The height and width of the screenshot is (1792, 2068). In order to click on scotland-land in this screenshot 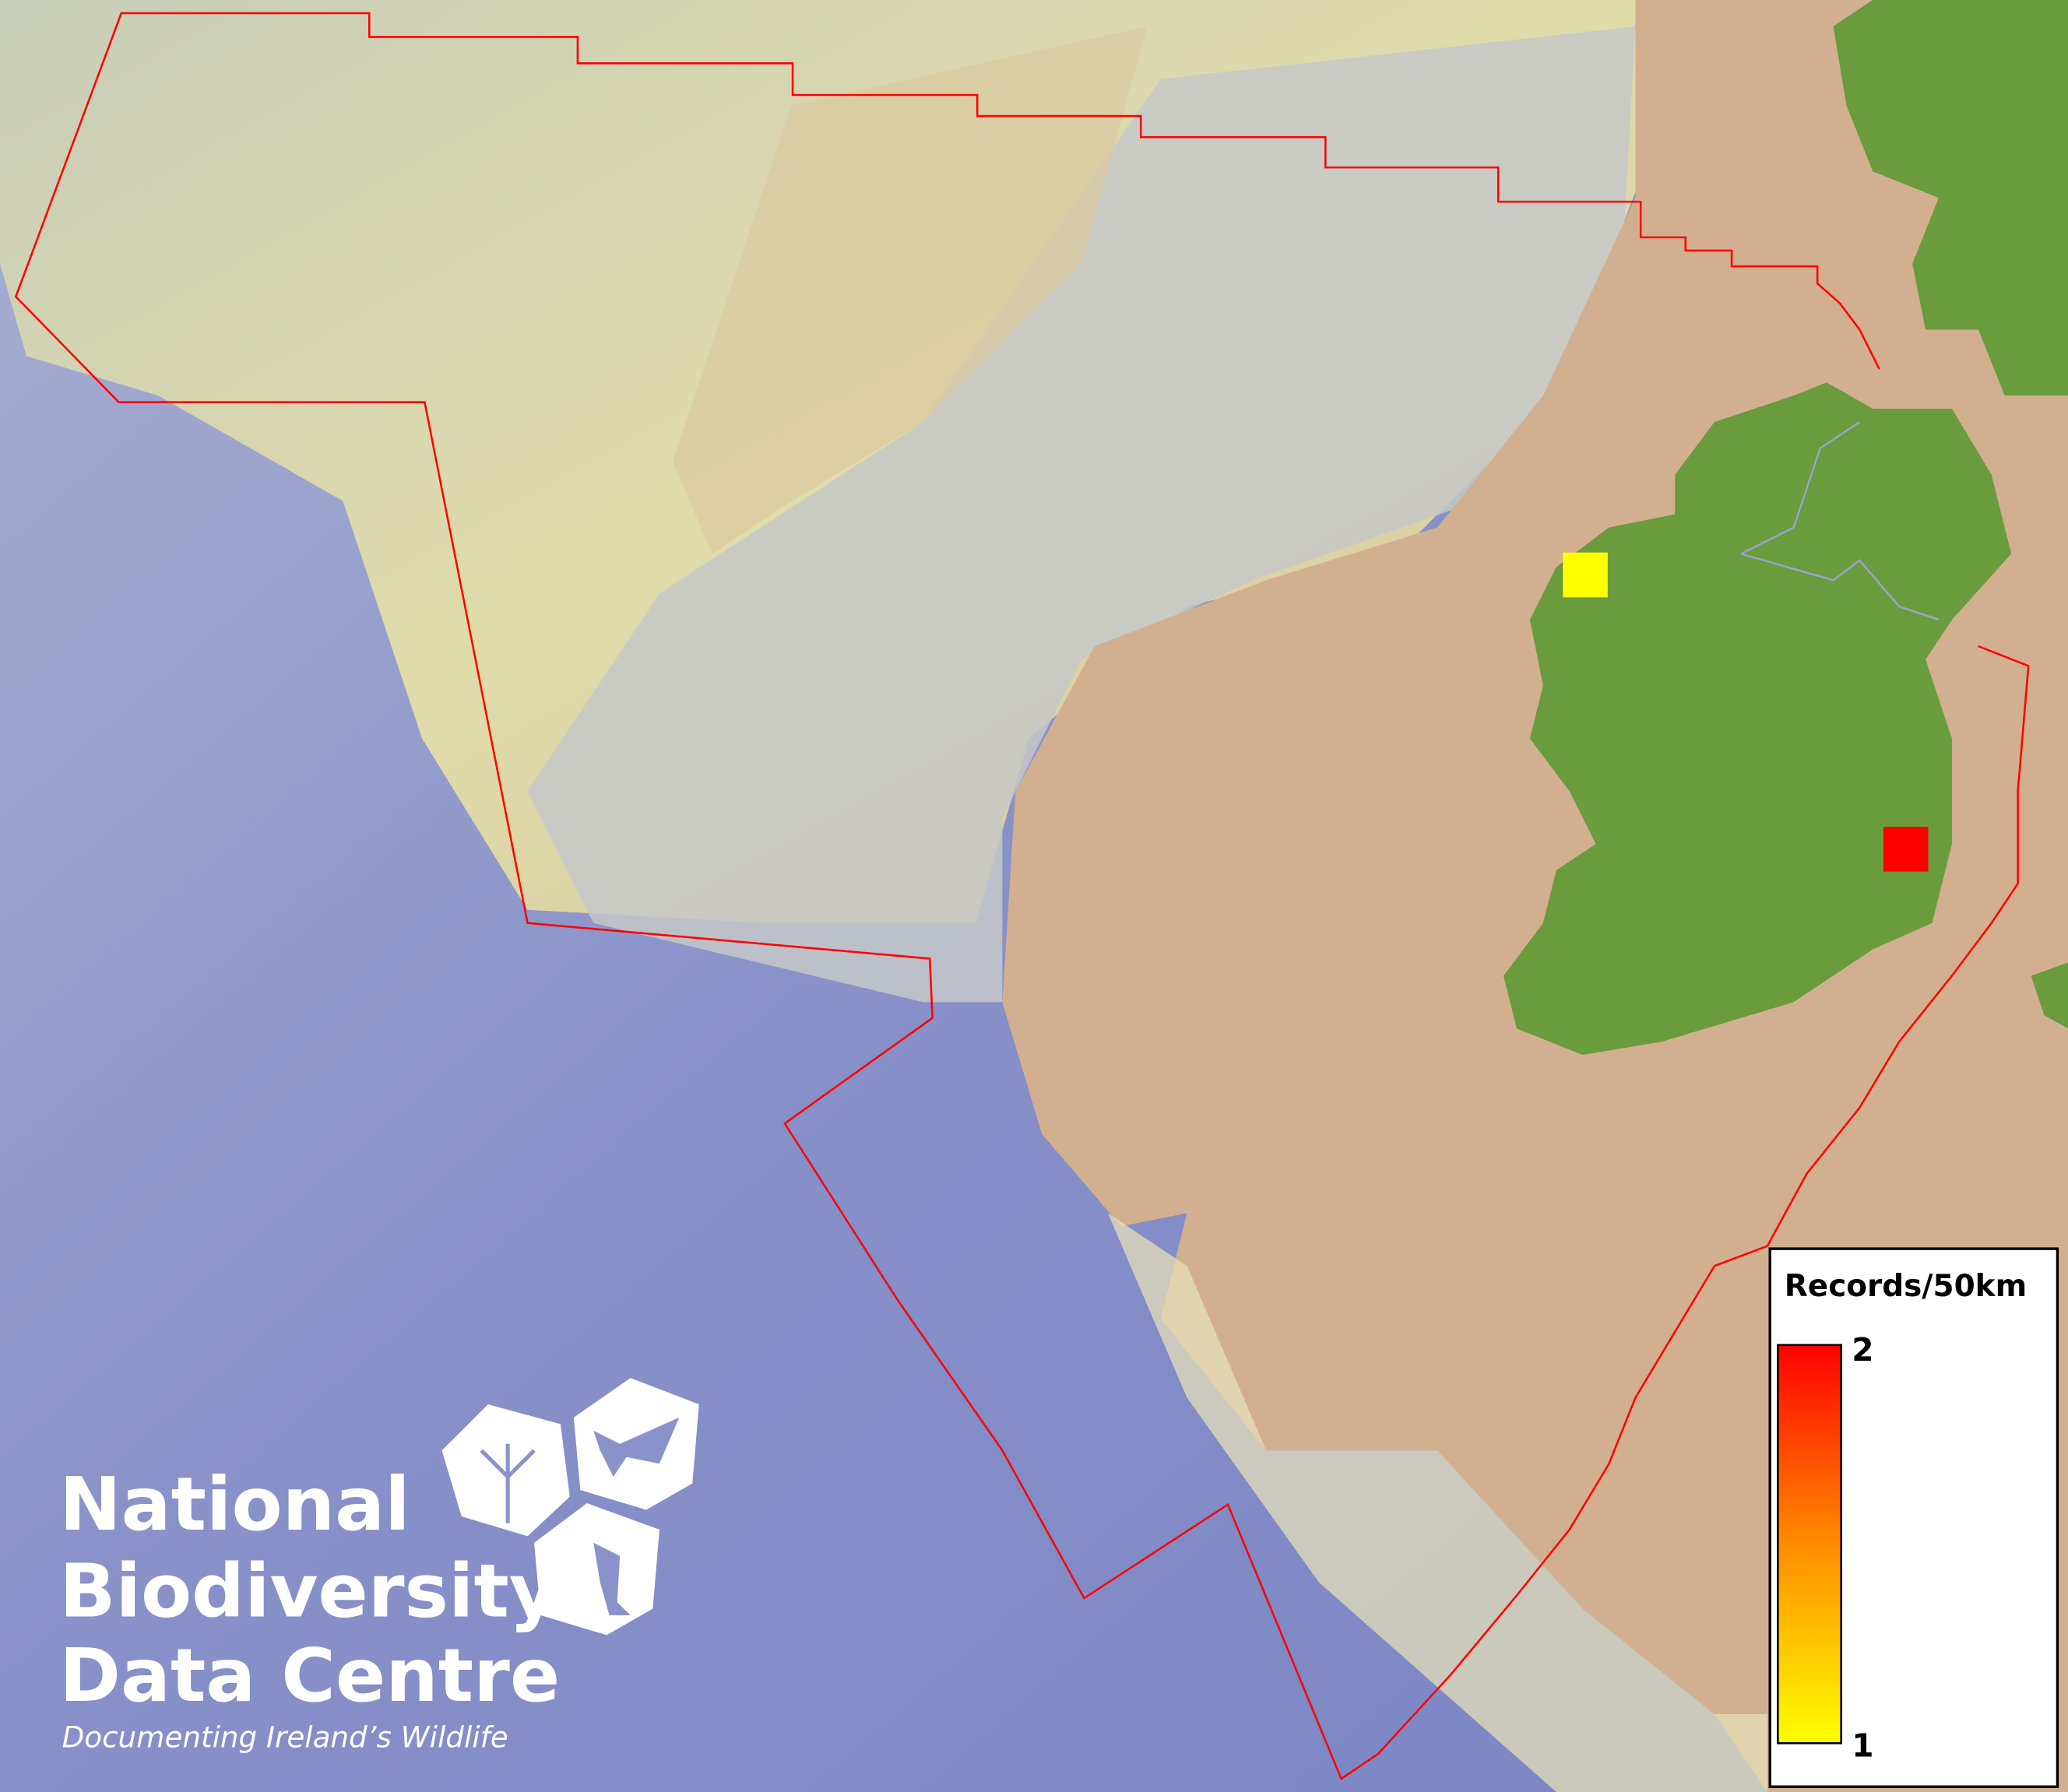, I will do `click(1950, 198)`.